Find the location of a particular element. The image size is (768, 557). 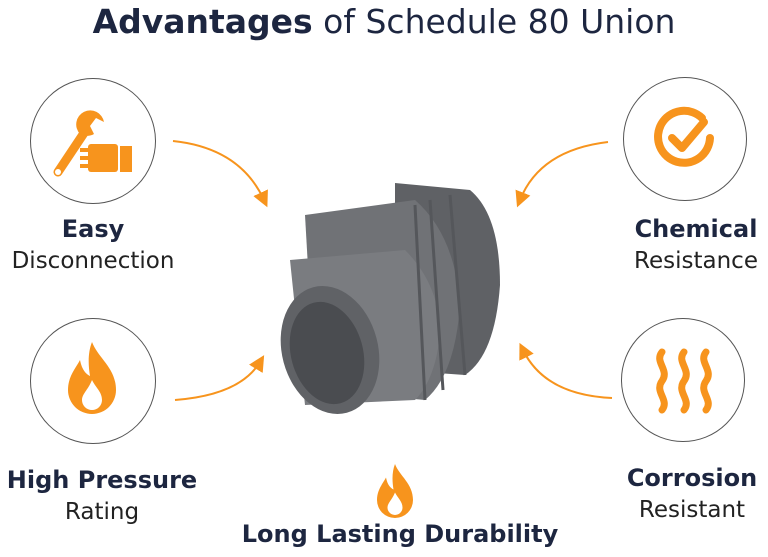

feature-corrosion-resistant: Corrosion Resistant is located at coordinates (692, 494).